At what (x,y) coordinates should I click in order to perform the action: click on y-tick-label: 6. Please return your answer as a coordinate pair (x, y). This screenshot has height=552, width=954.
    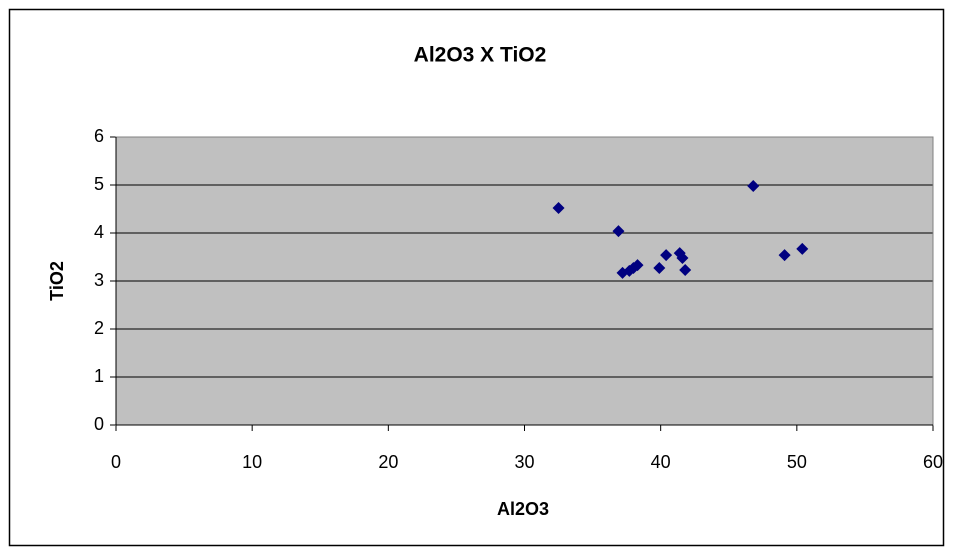
    Looking at the image, I should click on (99, 136).